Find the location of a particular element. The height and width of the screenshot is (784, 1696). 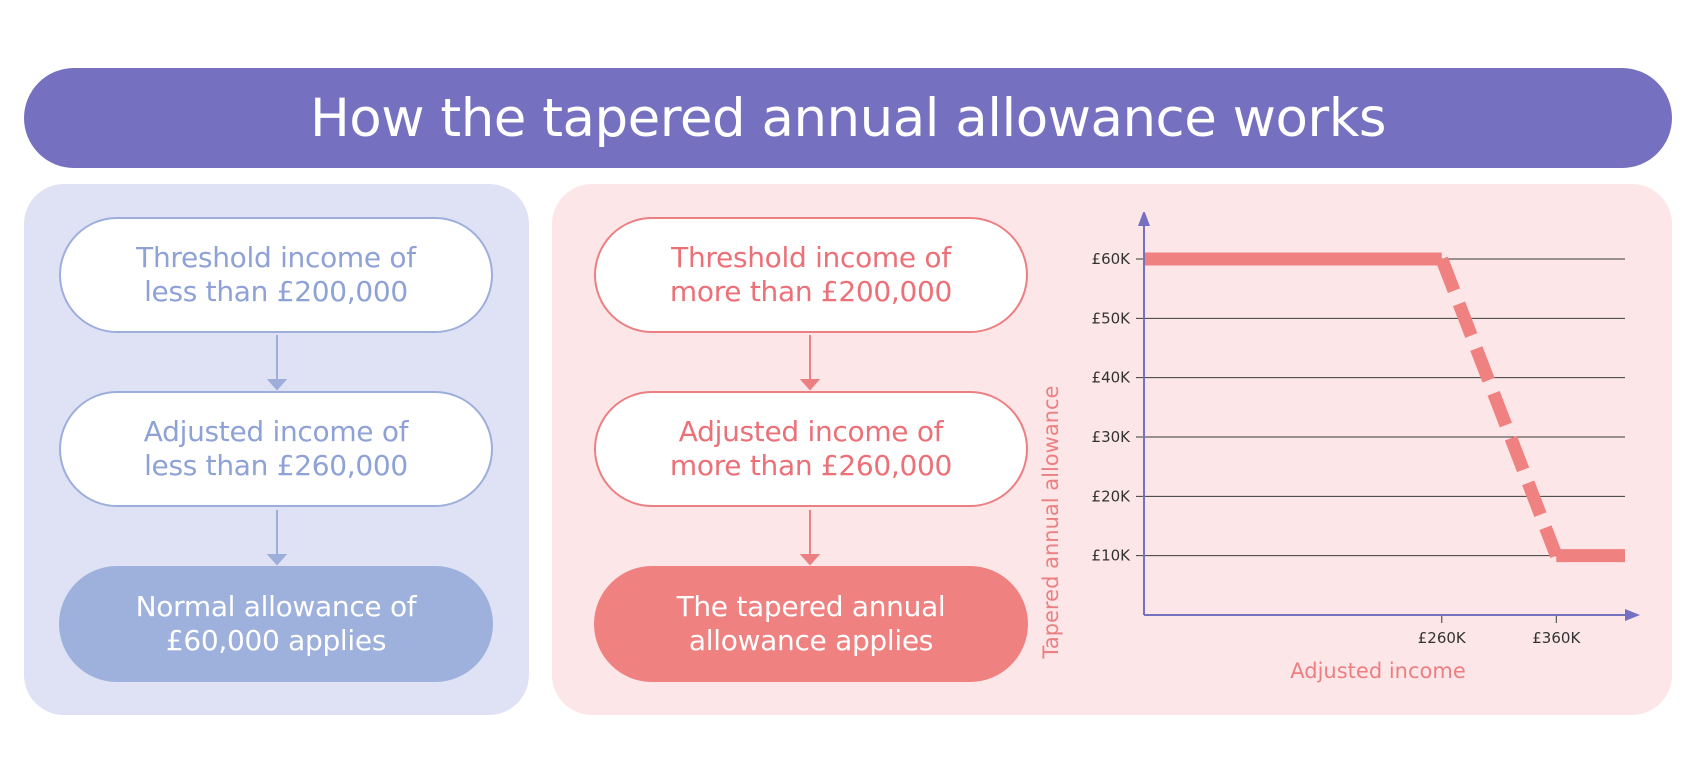

x-tick-label-360000: £360K is located at coordinates (1556, 638).